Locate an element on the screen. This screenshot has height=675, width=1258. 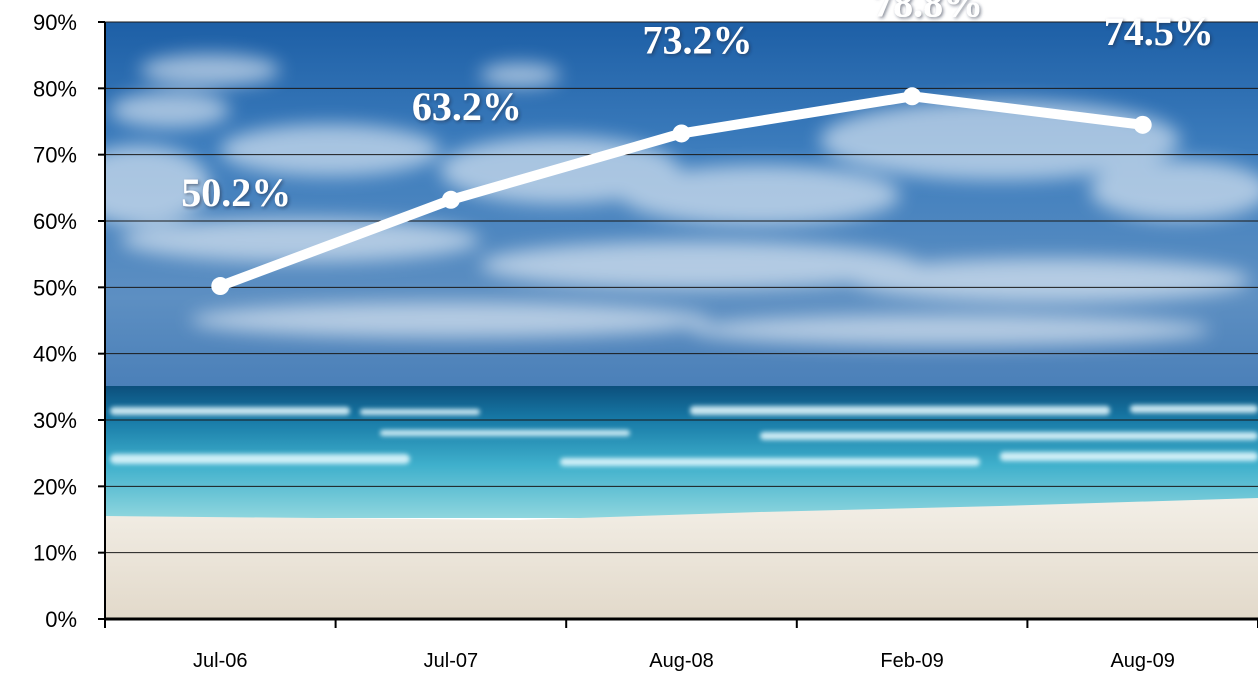
x-tick-label: Aug-09 is located at coordinates (1142, 661).